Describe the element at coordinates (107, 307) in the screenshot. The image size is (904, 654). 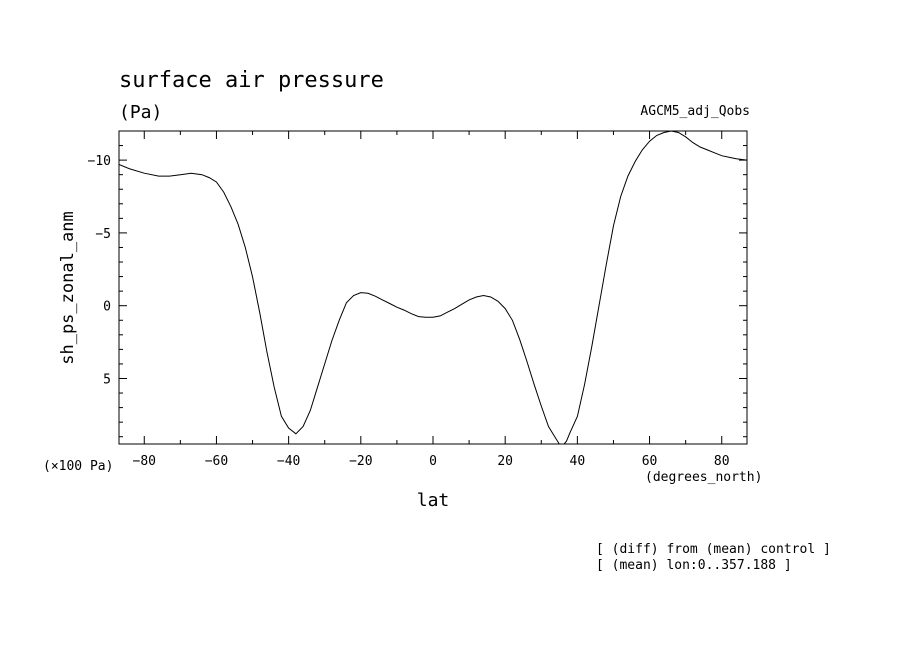
I see `y-tick-label: 0` at that location.